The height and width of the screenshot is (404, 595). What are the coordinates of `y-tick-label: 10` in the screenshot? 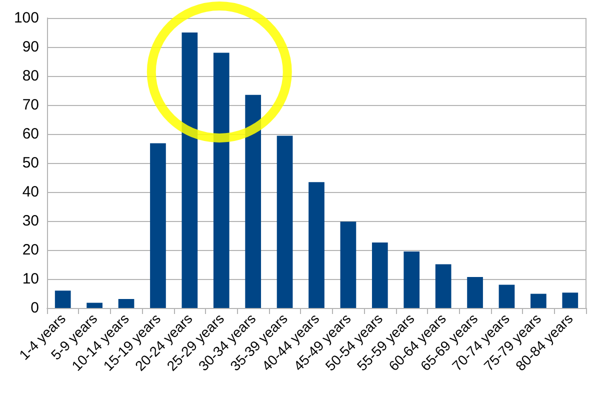 It's located at (30, 279).